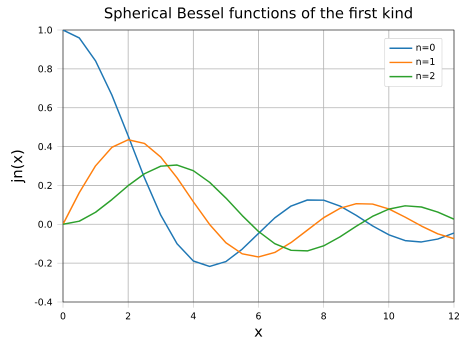 The image size is (469, 351). I want to click on y-tick-label: -0.2, so click(43, 263).